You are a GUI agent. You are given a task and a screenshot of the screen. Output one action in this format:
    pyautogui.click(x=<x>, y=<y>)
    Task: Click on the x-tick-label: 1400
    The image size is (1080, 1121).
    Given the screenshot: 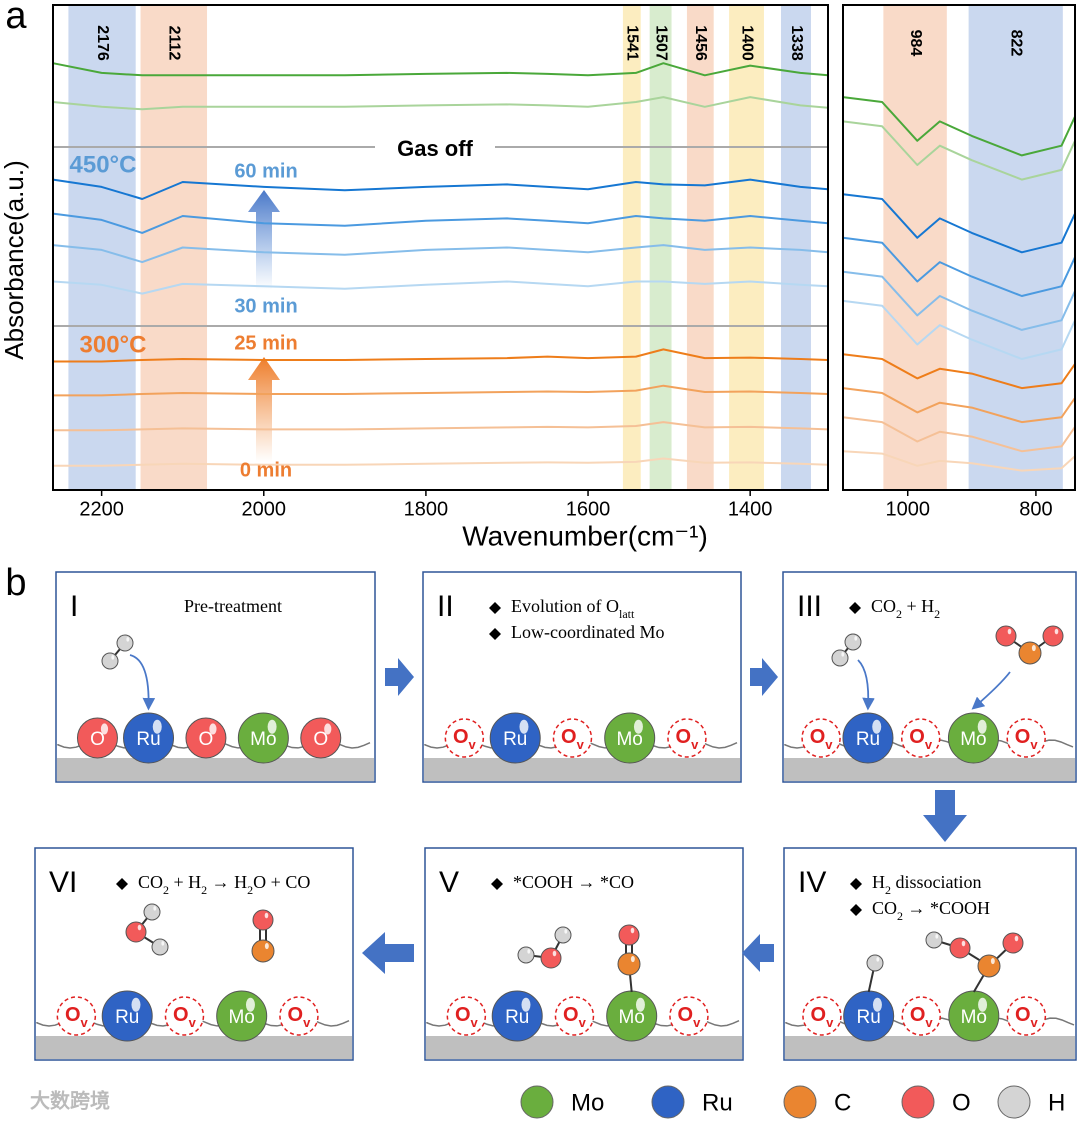 What is the action you would take?
    pyautogui.click(x=750, y=509)
    